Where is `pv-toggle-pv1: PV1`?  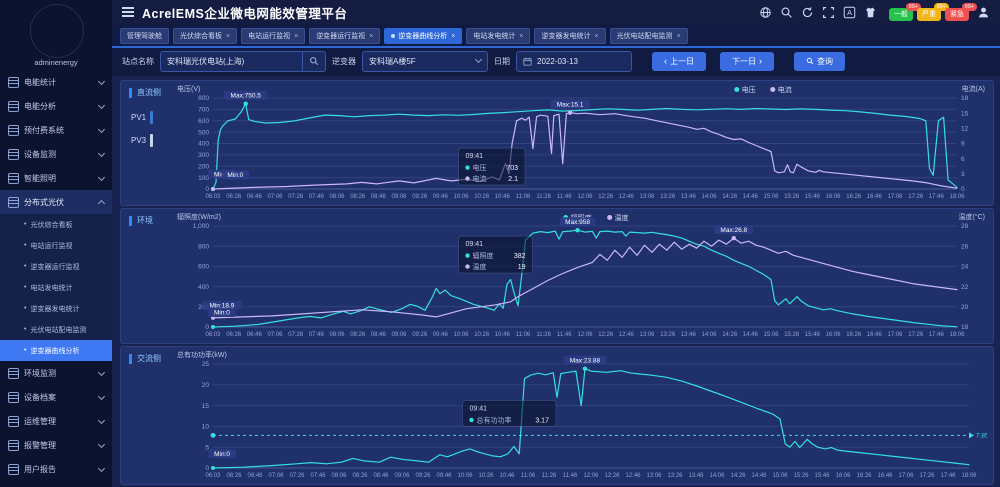
pv-toggle-pv1: PV1 is located at coordinates (142, 117).